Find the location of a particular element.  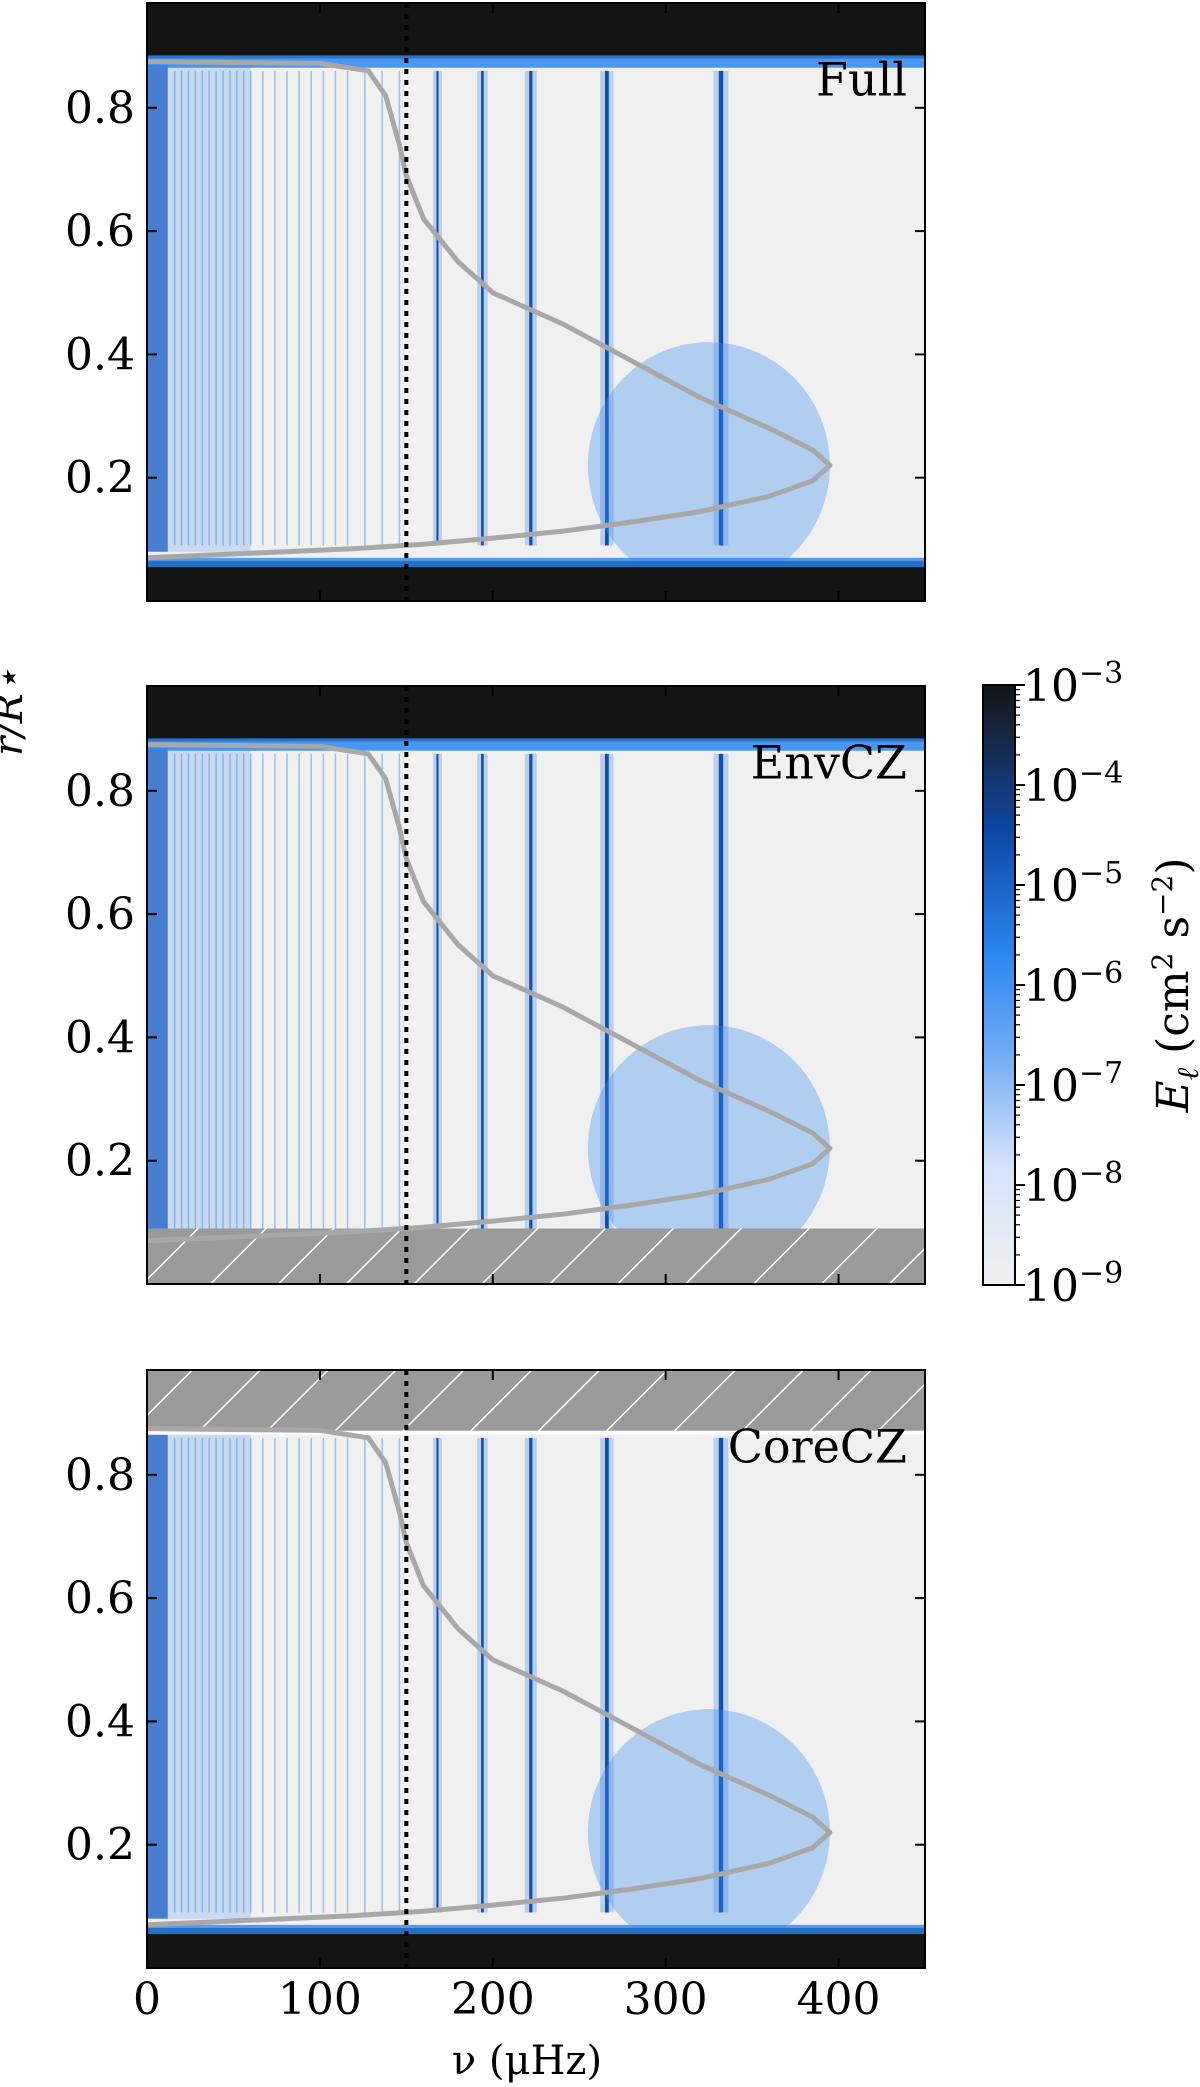

x-tick-label: 100 is located at coordinates (320, 1999).